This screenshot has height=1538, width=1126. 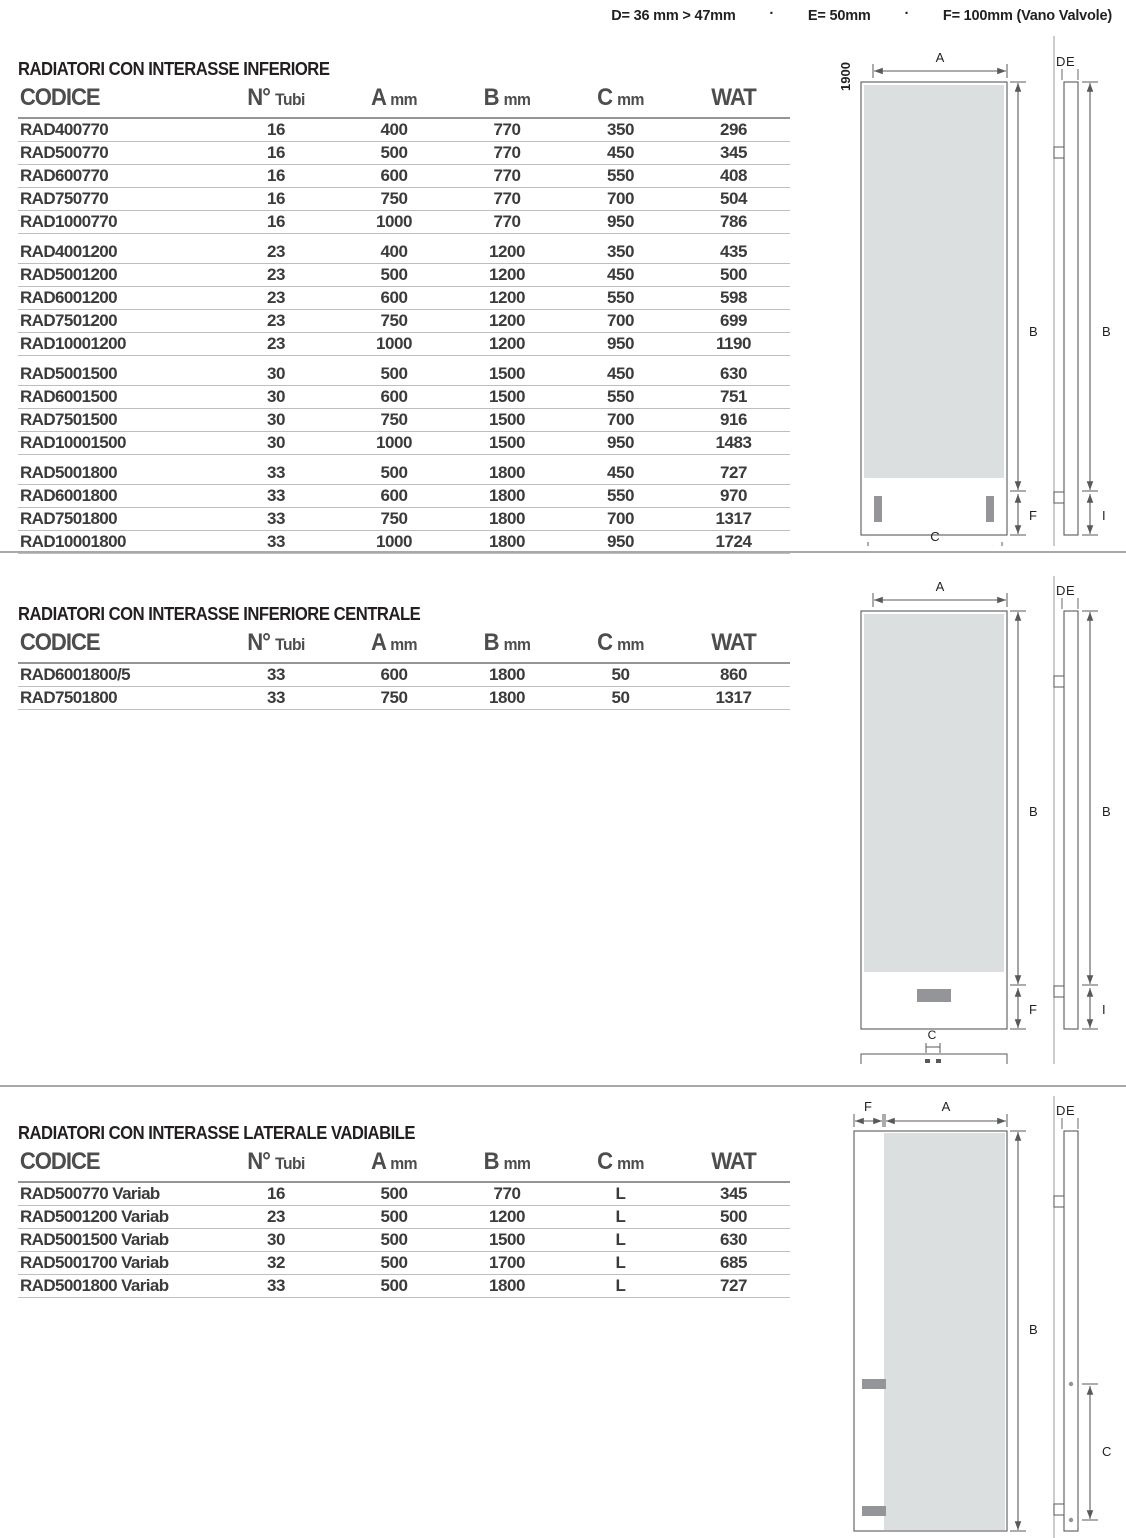 I want to click on table-row: RAD6001800 33 600 1800 550 970, so click(x=404, y=496).